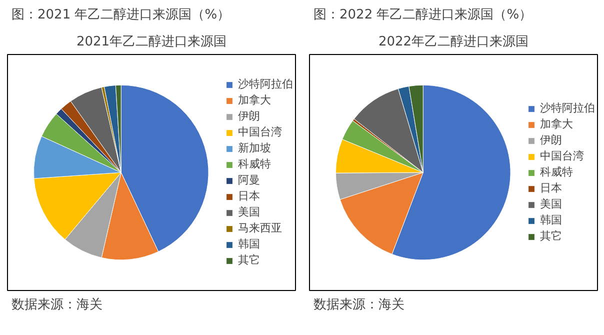 The height and width of the screenshot is (335, 604). What do you see at coordinates (254, 148) in the screenshot?
I see `legend-label: 新加坡` at bounding box center [254, 148].